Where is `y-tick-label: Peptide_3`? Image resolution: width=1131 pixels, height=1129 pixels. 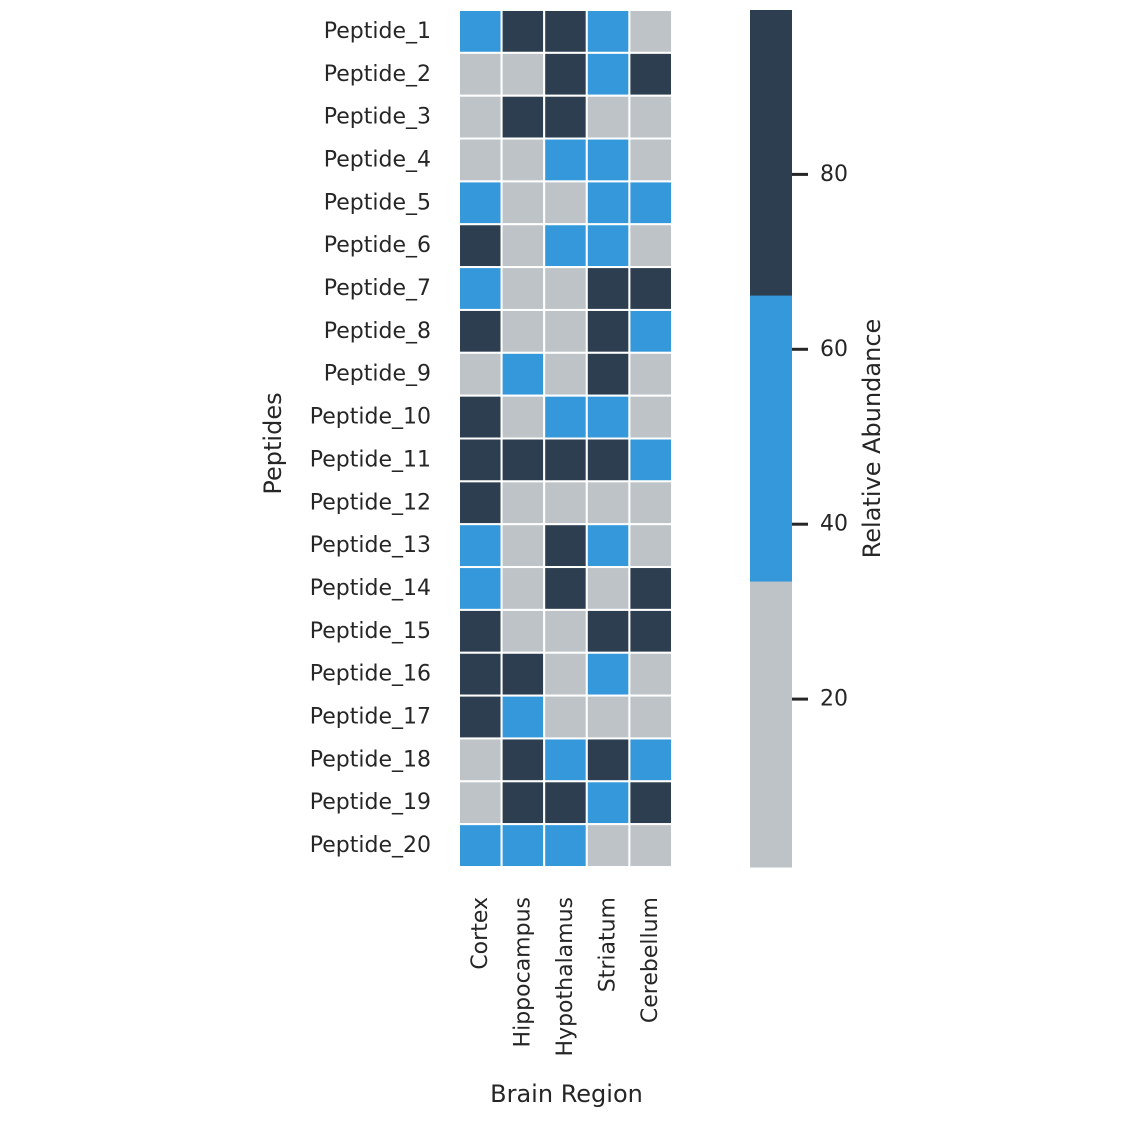 y-tick-label: Peptide_3 is located at coordinates (377, 117).